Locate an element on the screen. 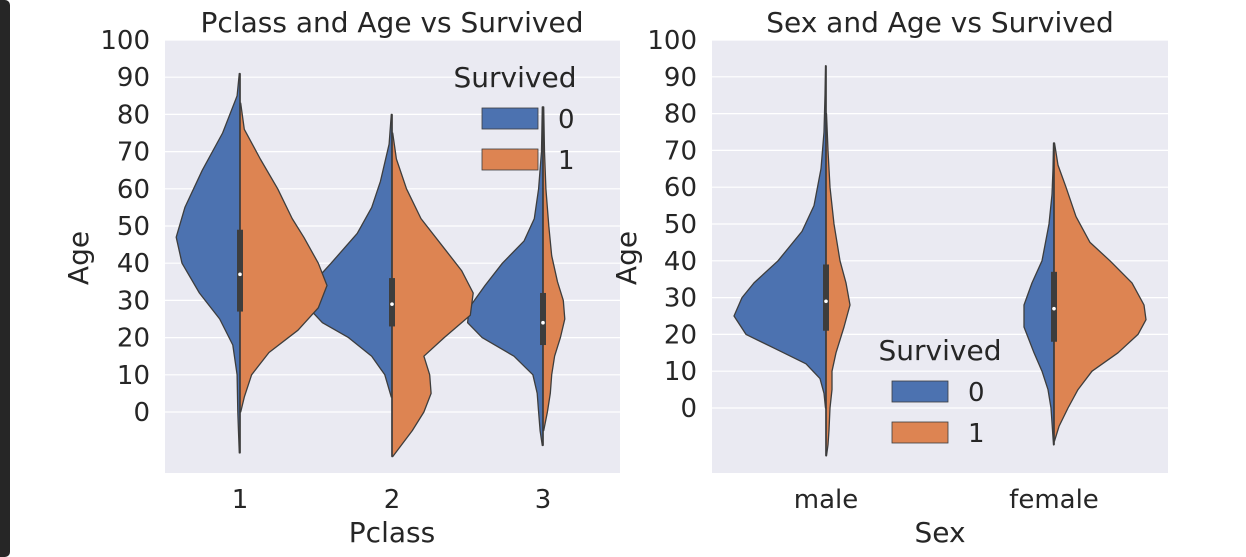 Image resolution: width=1246 pixels, height=557 pixels. x-tick-label: 1 is located at coordinates (240, 500).